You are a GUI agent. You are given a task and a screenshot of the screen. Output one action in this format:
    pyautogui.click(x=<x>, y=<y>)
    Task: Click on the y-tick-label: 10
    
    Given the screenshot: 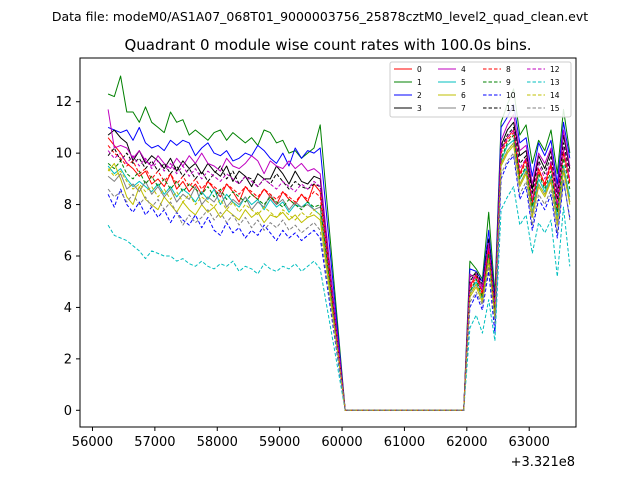 What is the action you would take?
    pyautogui.click(x=63, y=154)
    